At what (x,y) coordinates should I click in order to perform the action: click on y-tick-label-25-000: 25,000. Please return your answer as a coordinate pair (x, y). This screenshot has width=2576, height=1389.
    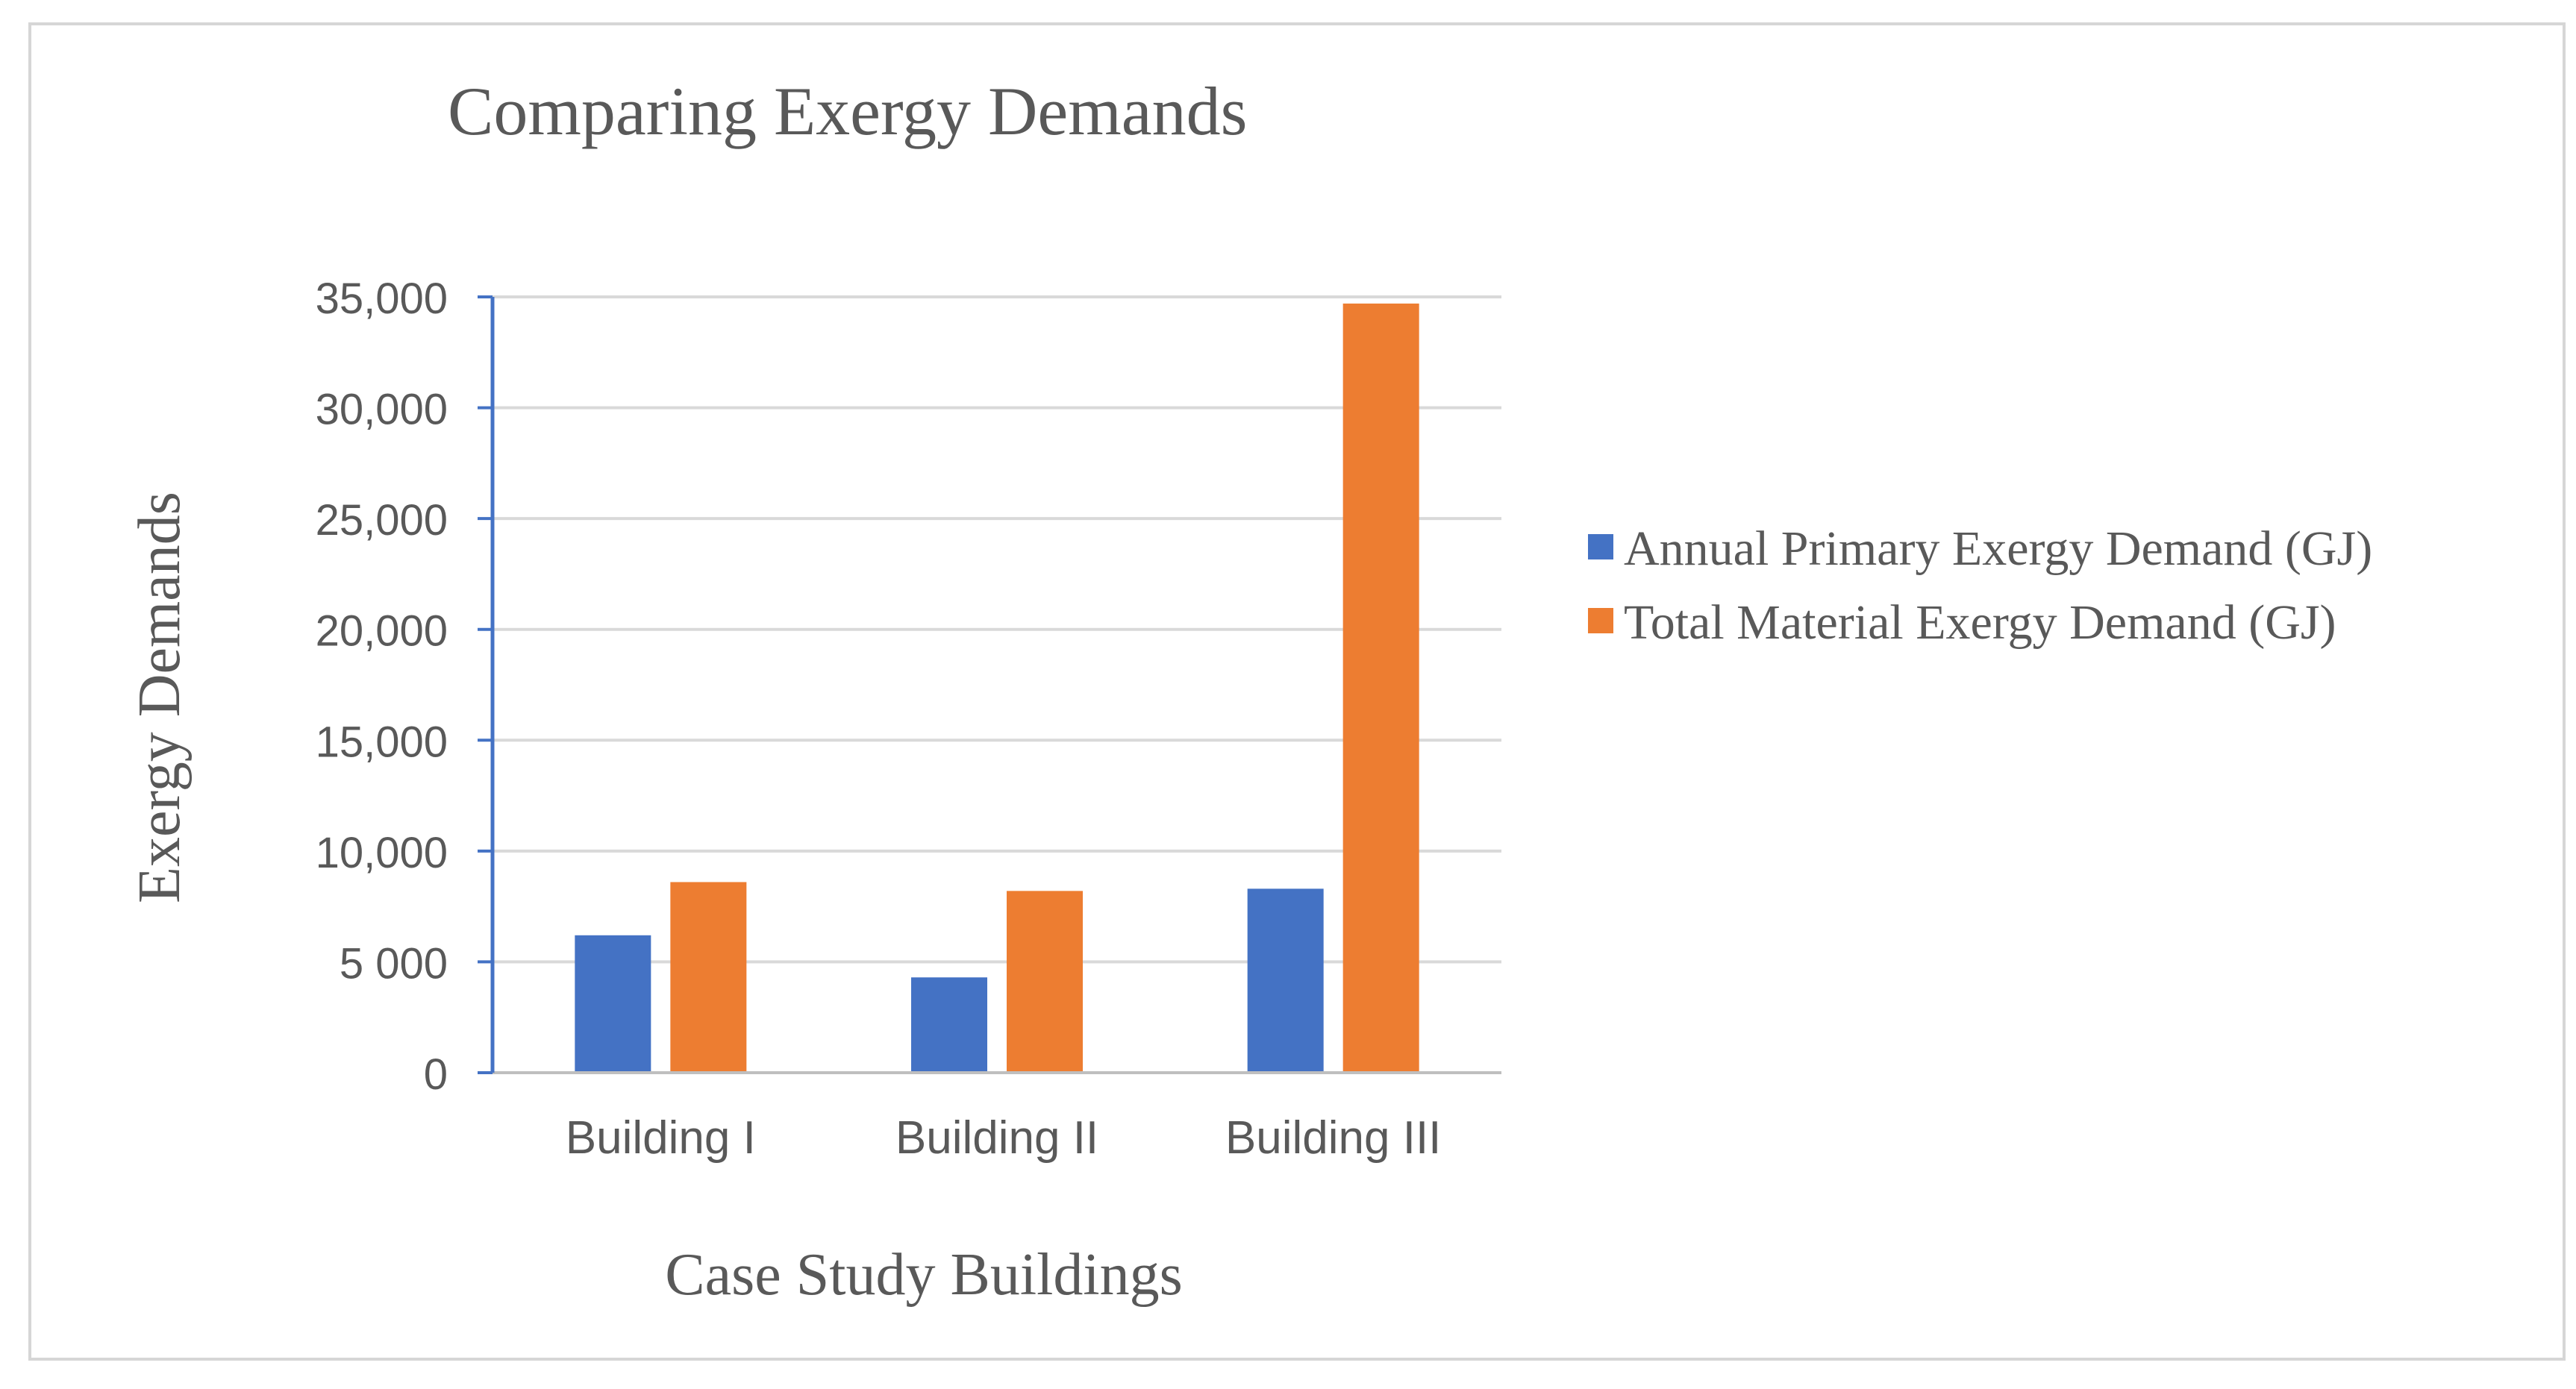
    Looking at the image, I should click on (382, 520).